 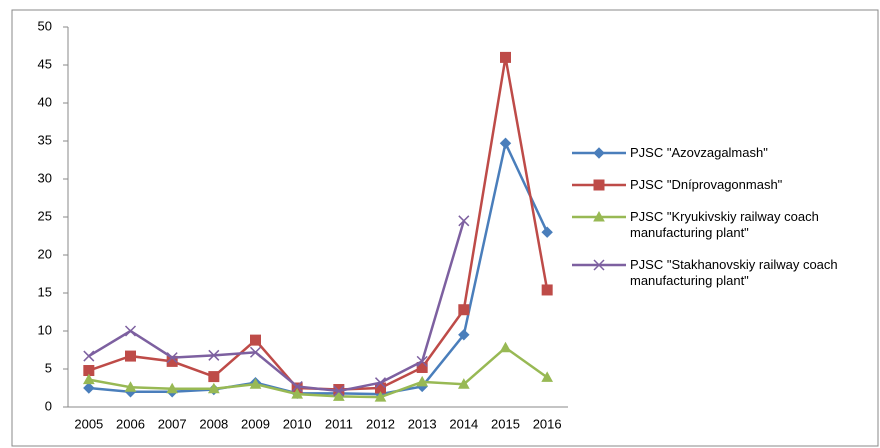 I want to click on y-tick-label: 25, so click(x=45, y=215).